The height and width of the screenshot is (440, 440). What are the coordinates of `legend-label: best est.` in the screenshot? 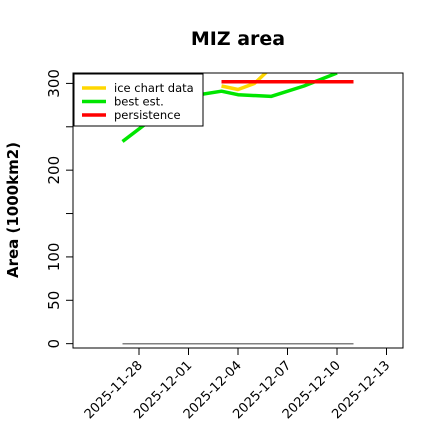 It's located at (139, 102).